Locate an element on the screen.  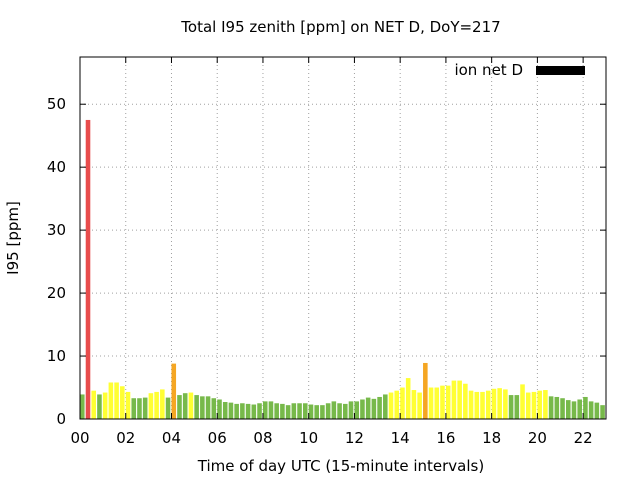
x-tick-label: 02 is located at coordinates (125, 438).